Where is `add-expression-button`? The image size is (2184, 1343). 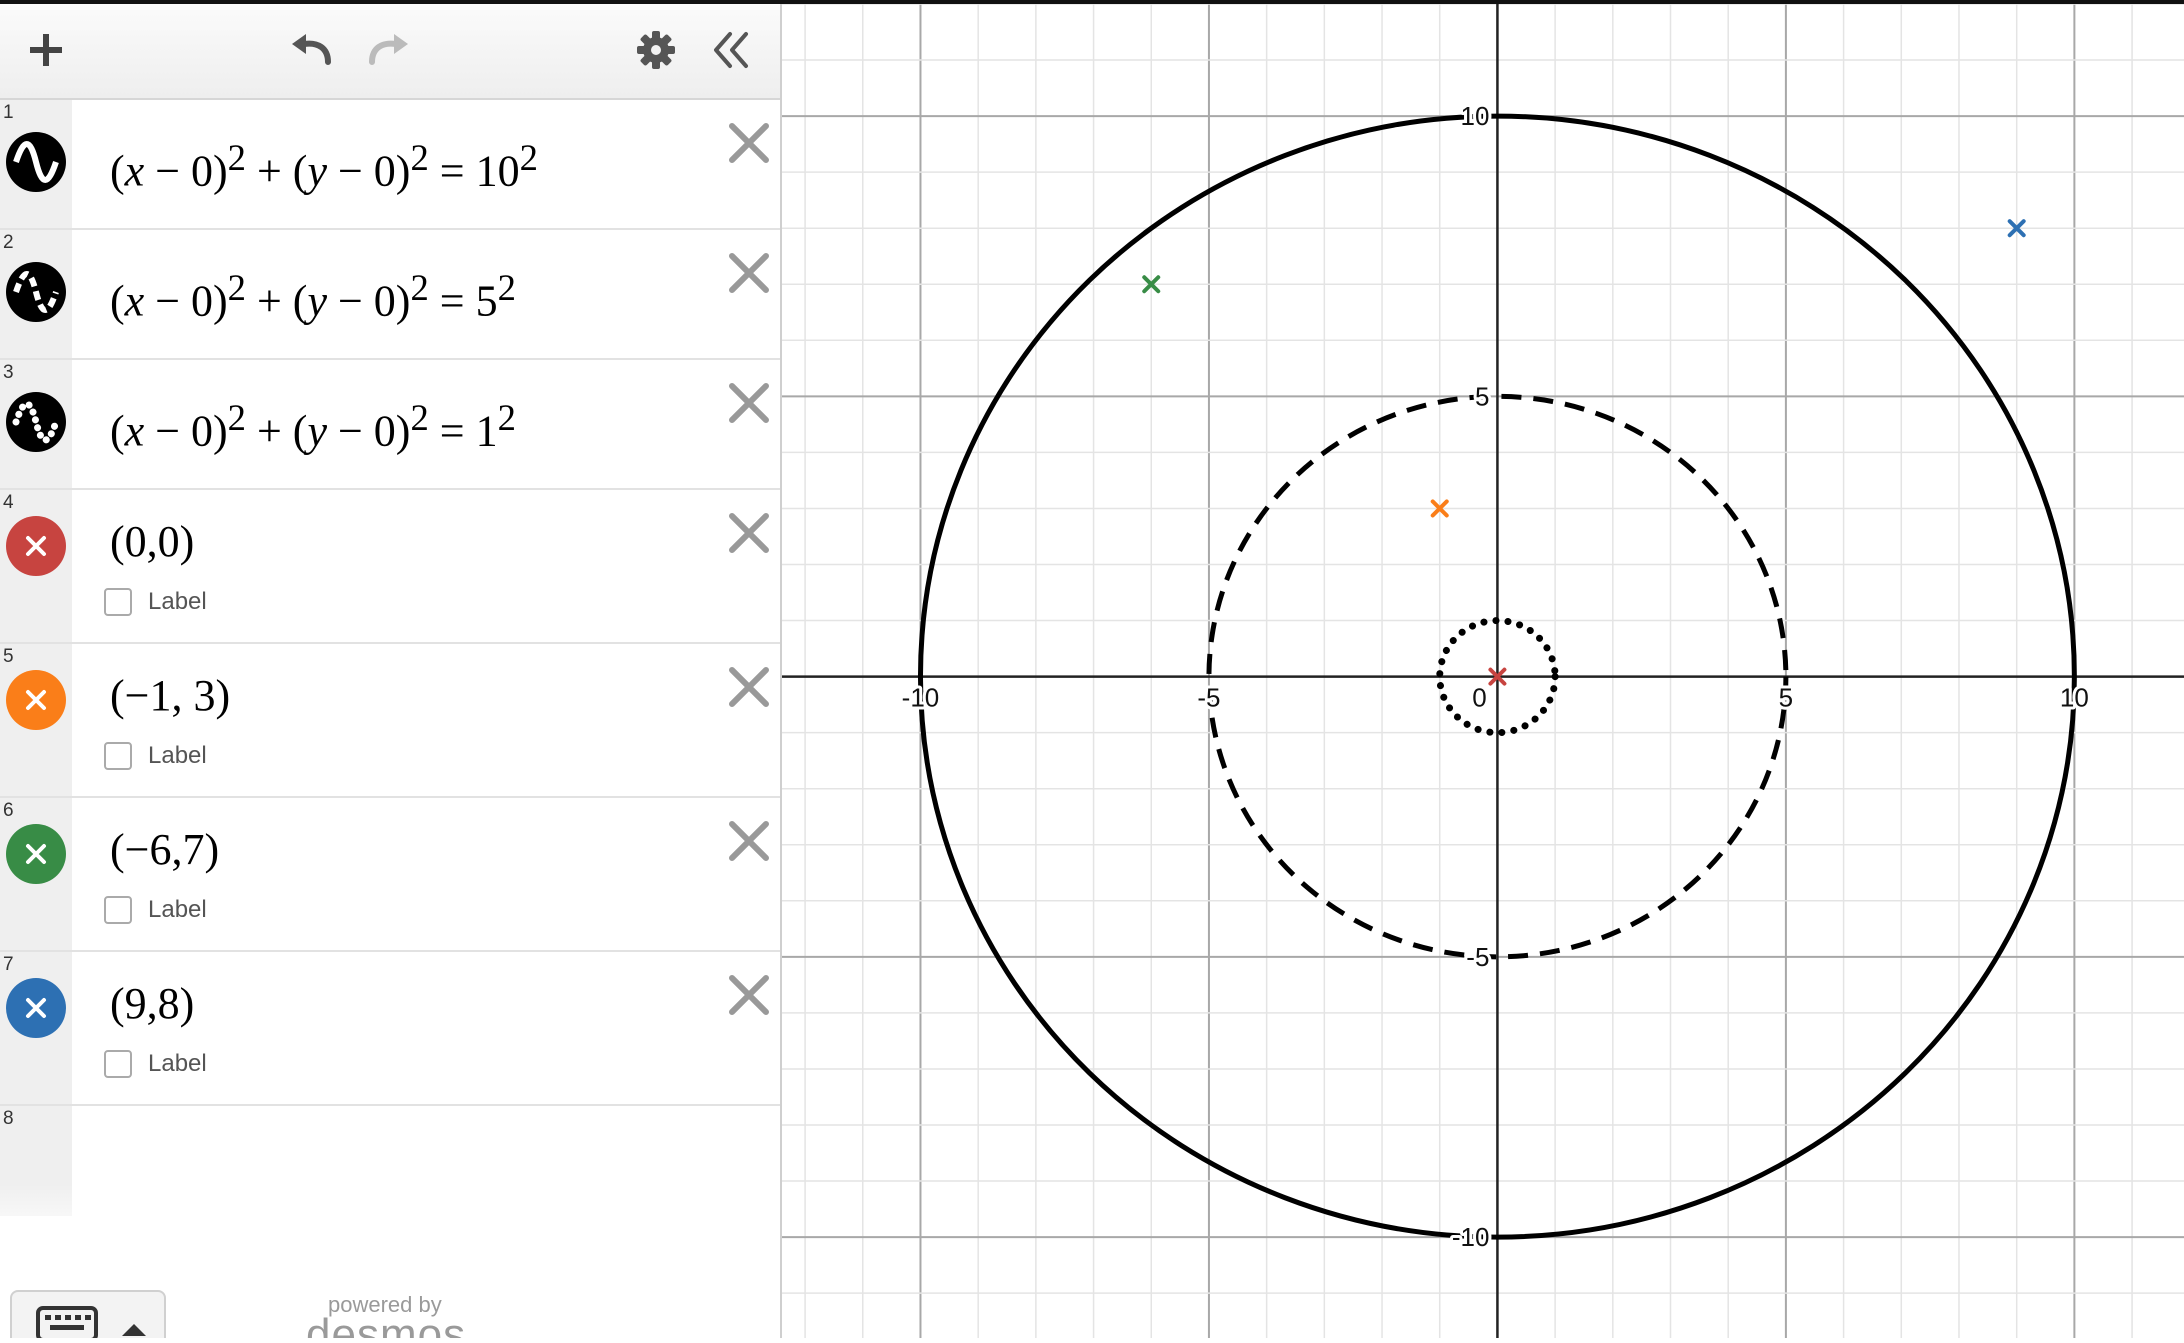
add-expression-button is located at coordinates (46, 50).